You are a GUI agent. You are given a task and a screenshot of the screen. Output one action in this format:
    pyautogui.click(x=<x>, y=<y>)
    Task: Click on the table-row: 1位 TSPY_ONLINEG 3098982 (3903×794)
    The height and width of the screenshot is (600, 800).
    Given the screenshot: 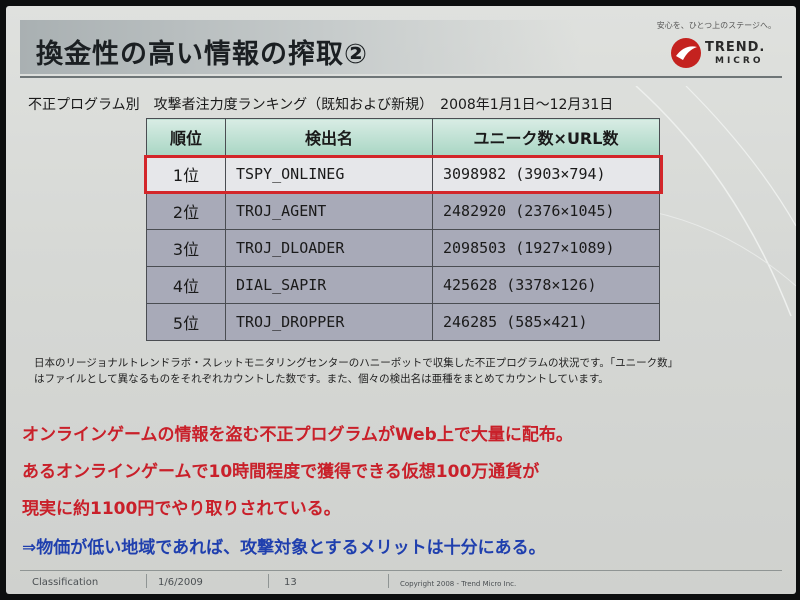 What is the action you would take?
    pyautogui.click(x=403, y=174)
    